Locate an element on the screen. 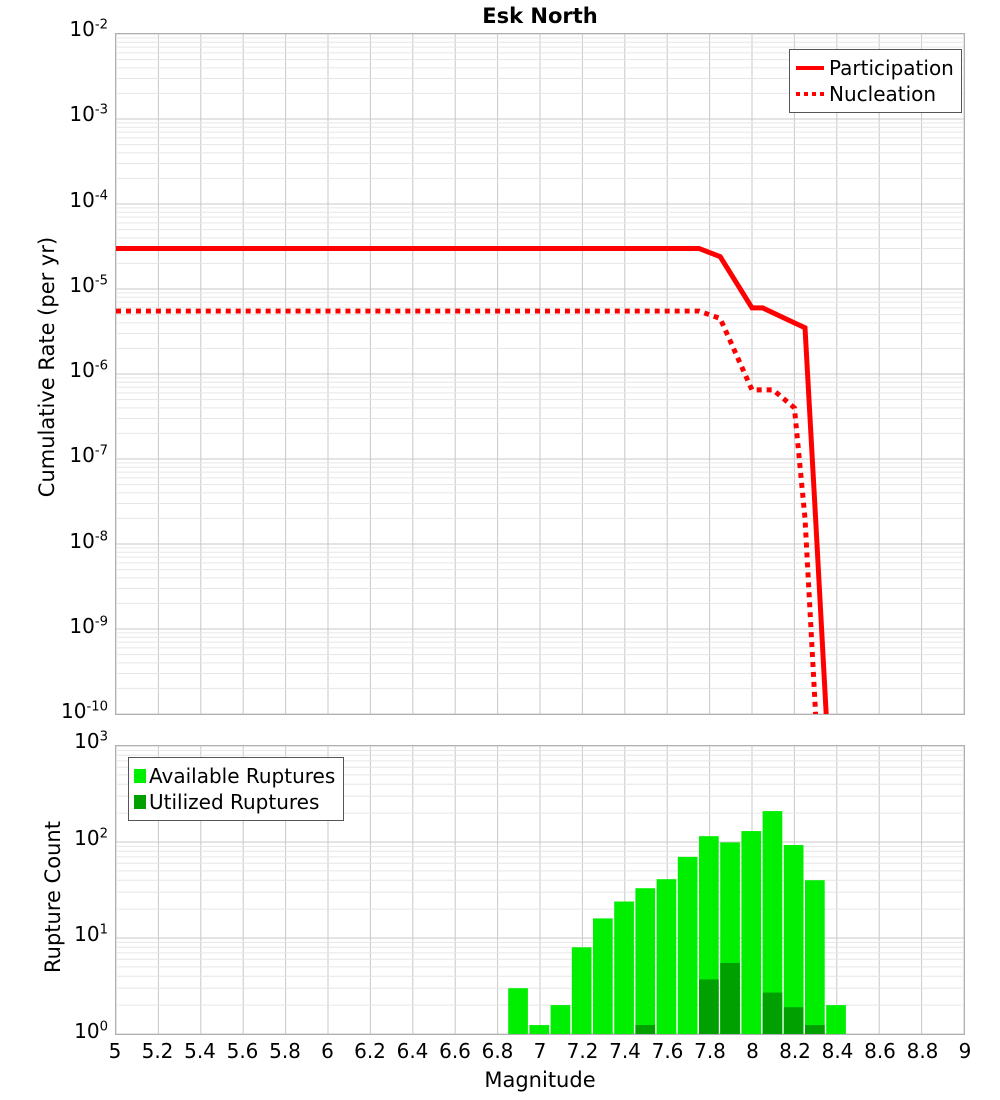 Image resolution: width=1000 pixels, height=1100 pixels. x-tick-label: 8.2 is located at coordinates (795, 1051).